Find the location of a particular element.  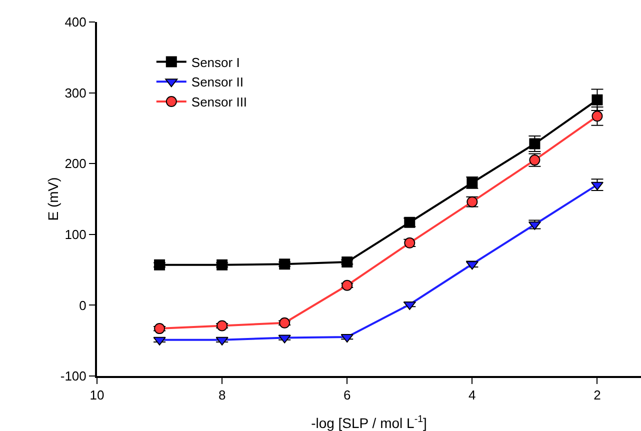

y-tick-label: 100 is located at coordinates (75, 234).